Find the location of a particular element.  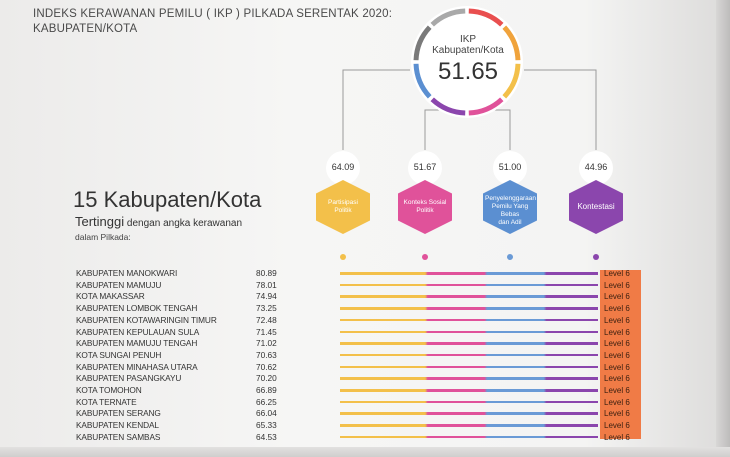

row-value: 66.25 is located at coordinates (266, 401).